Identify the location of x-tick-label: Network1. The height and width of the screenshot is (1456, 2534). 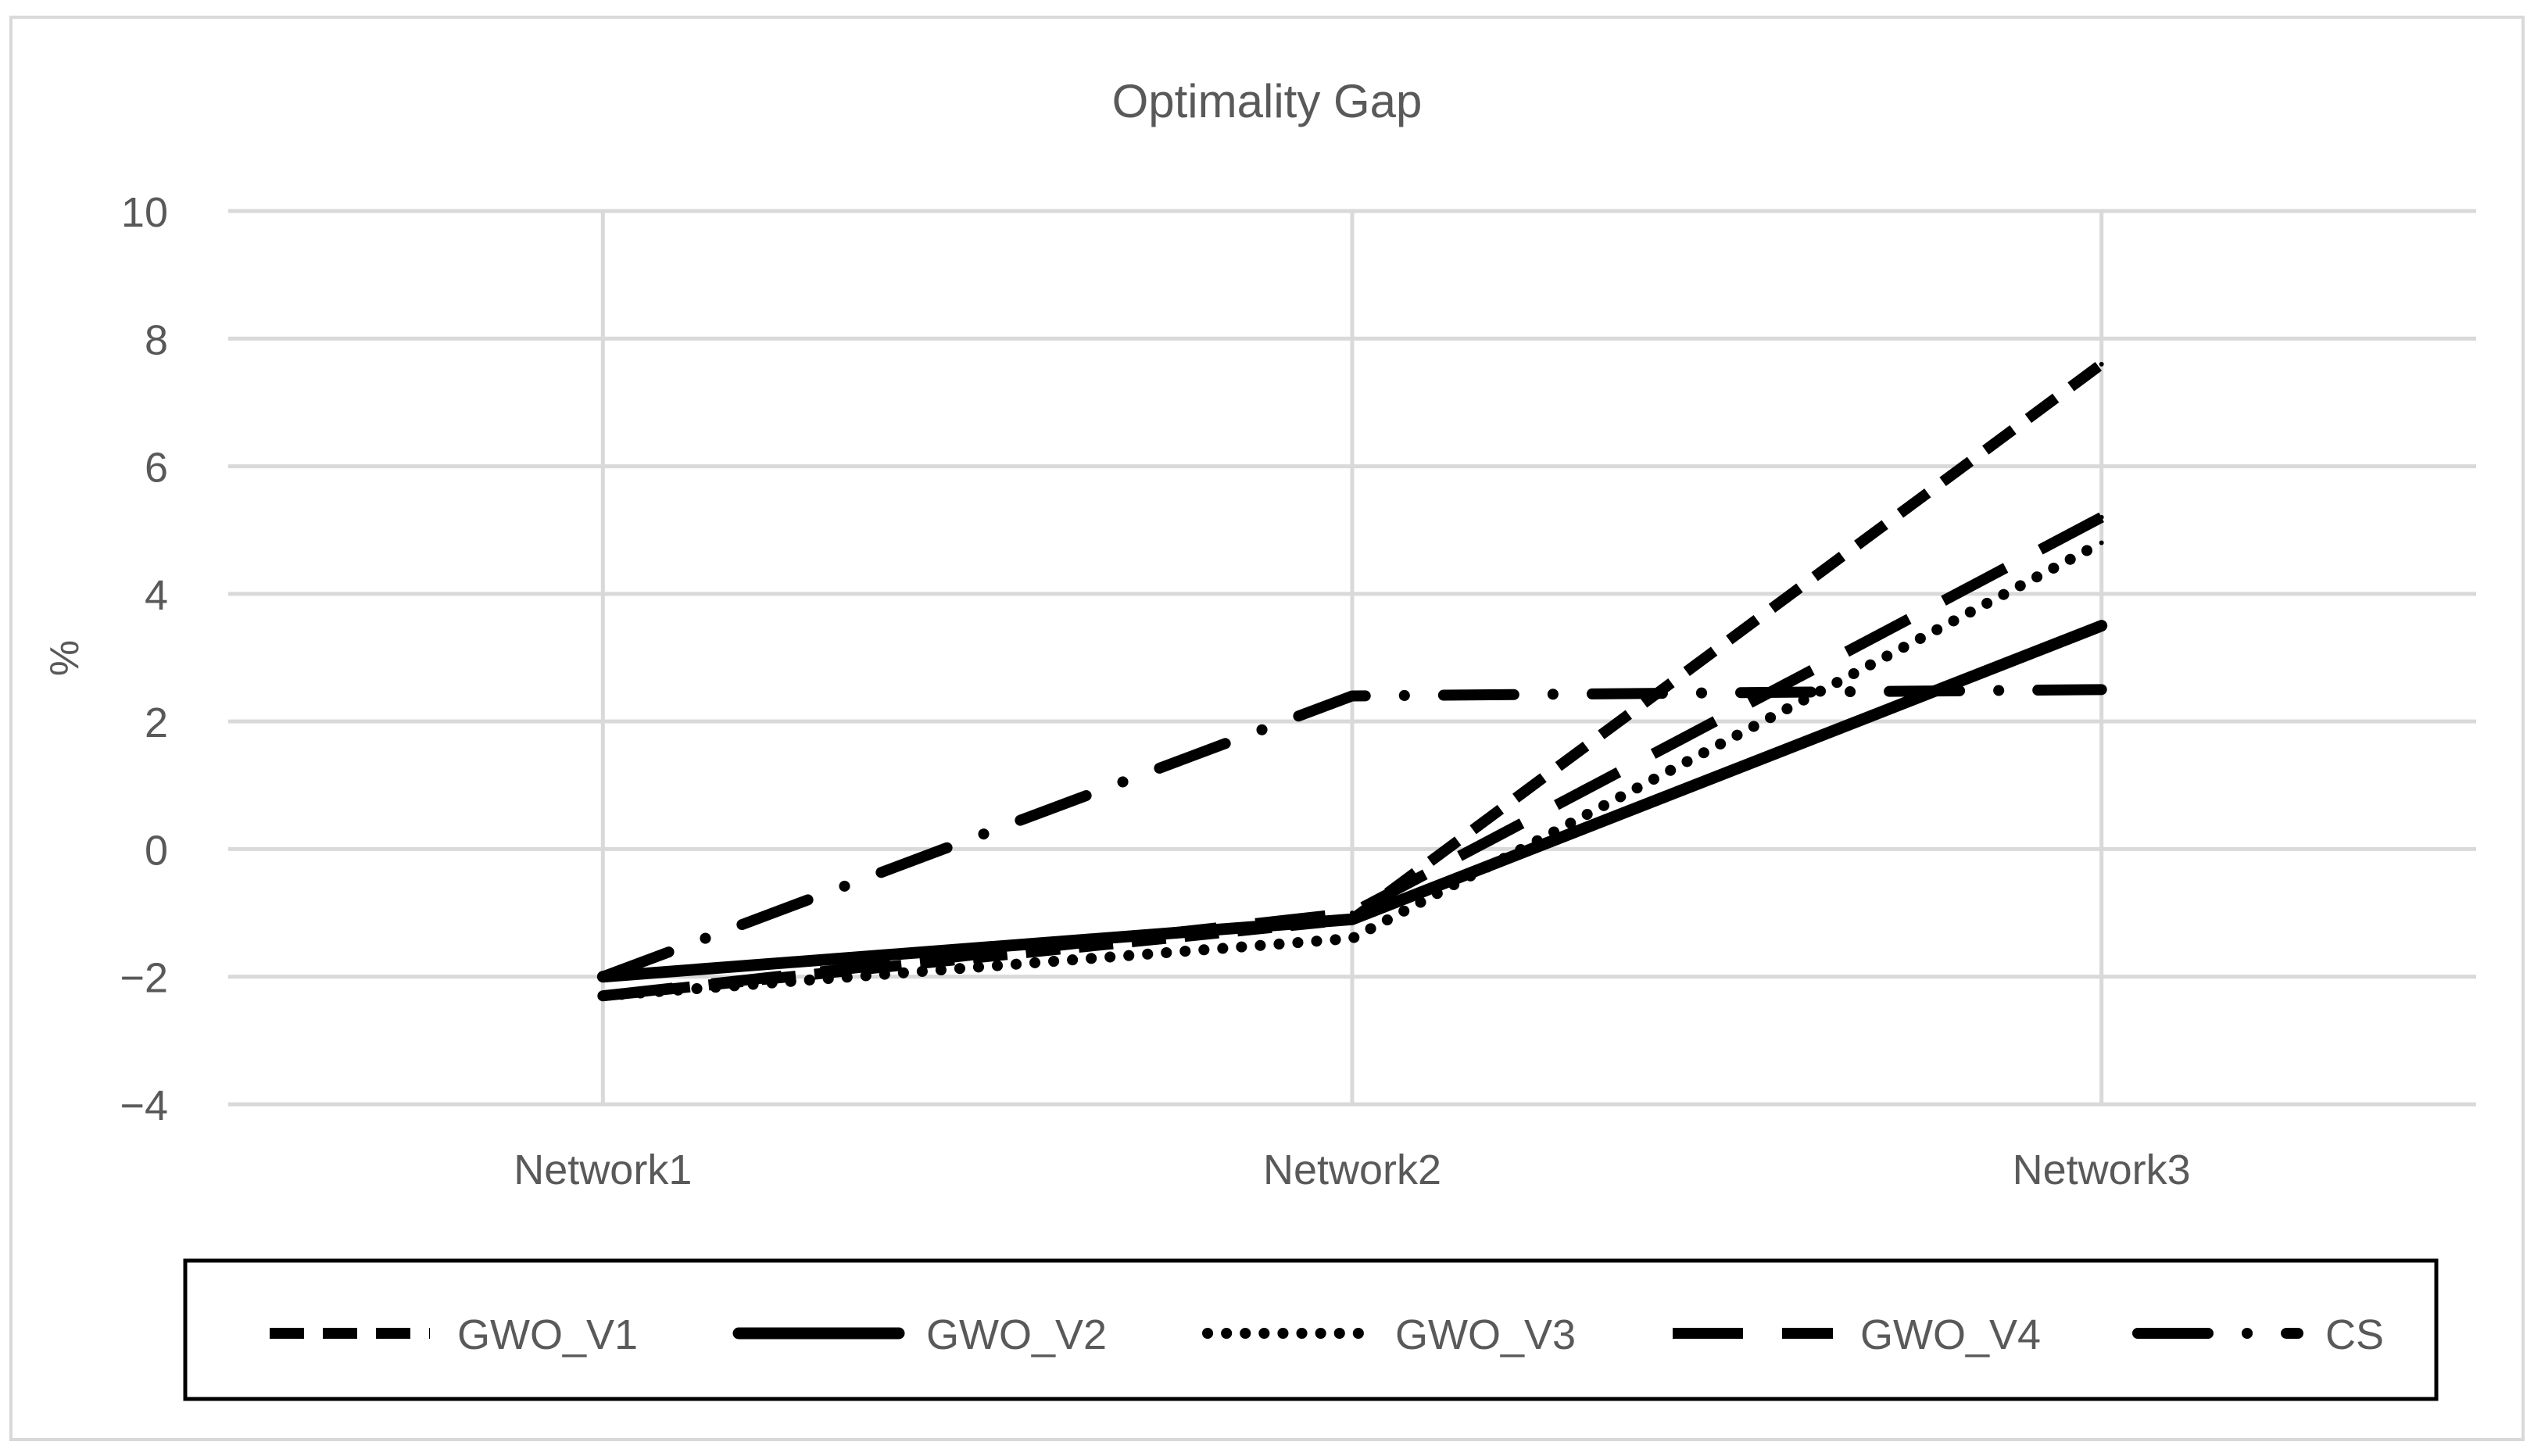
(603, 1170).